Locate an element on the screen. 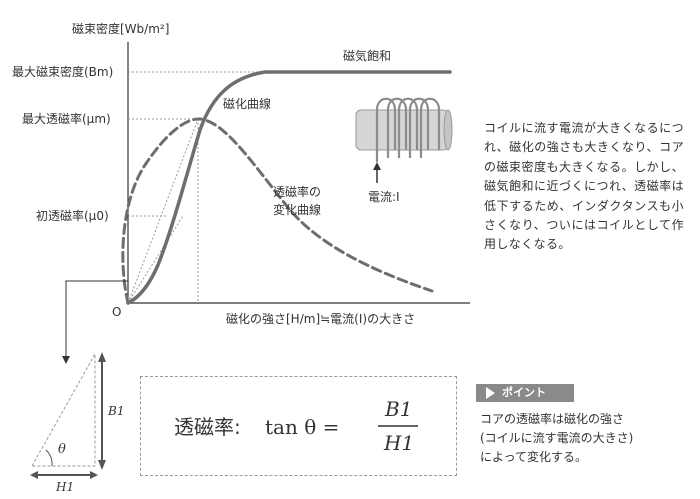 The width and height of the screenshot is (700, 499). formula-box is located at coordinates (298, 426).